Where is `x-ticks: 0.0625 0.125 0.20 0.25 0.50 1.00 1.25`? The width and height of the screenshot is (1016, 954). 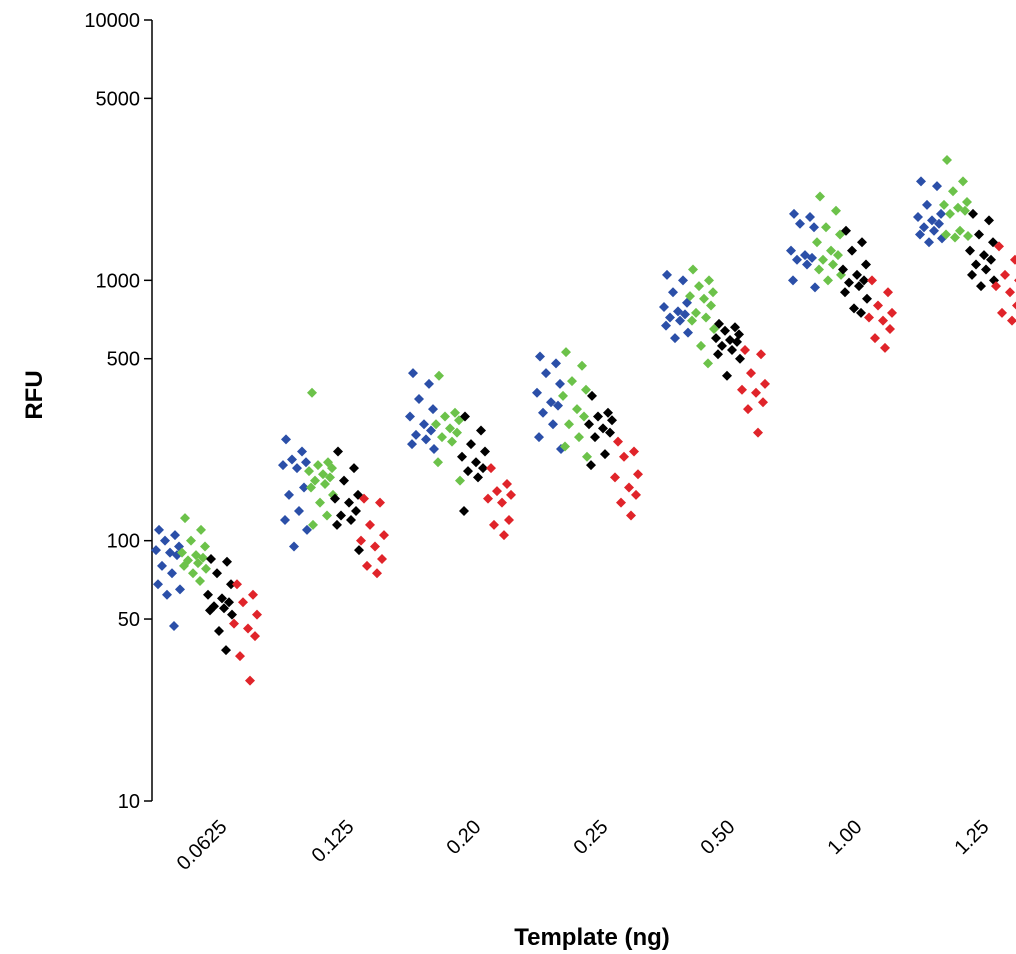
x-ticks: 0.0625 0.125 0.20 0.25 0.50 1.00 1.25 is located at coordinates (583, 845).